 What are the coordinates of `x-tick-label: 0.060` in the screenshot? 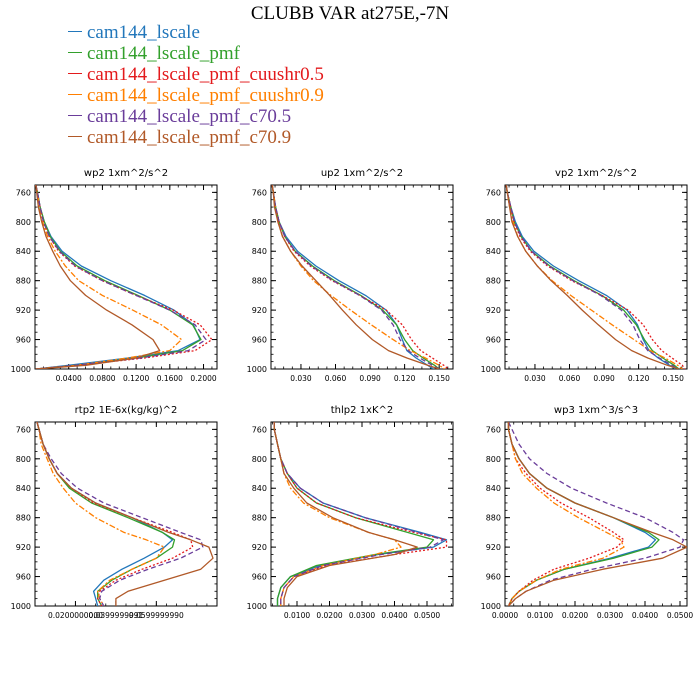 It's located at (570, 378).